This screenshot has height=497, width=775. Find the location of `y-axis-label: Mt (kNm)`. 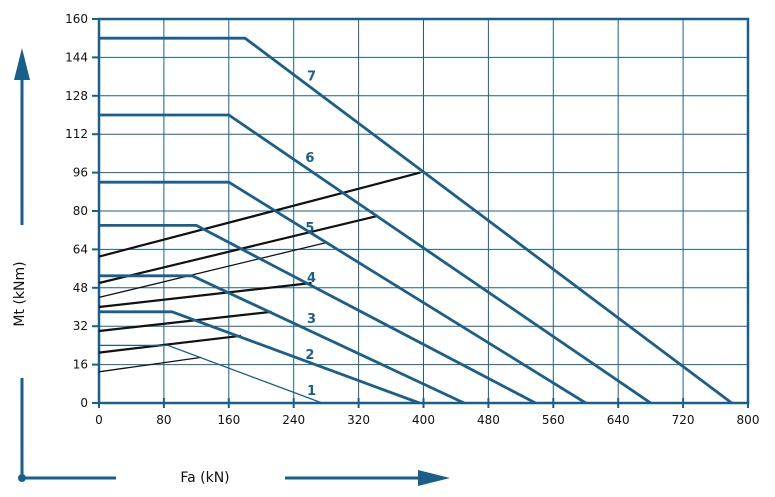

y-axis-label: Mt (kNm) is located at coordinates (20, 293).